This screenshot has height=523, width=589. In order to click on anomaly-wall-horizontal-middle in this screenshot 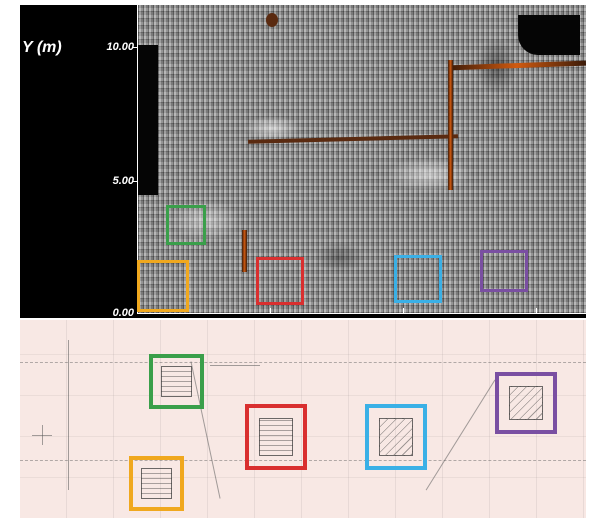, I will do `click(353, 139)`.